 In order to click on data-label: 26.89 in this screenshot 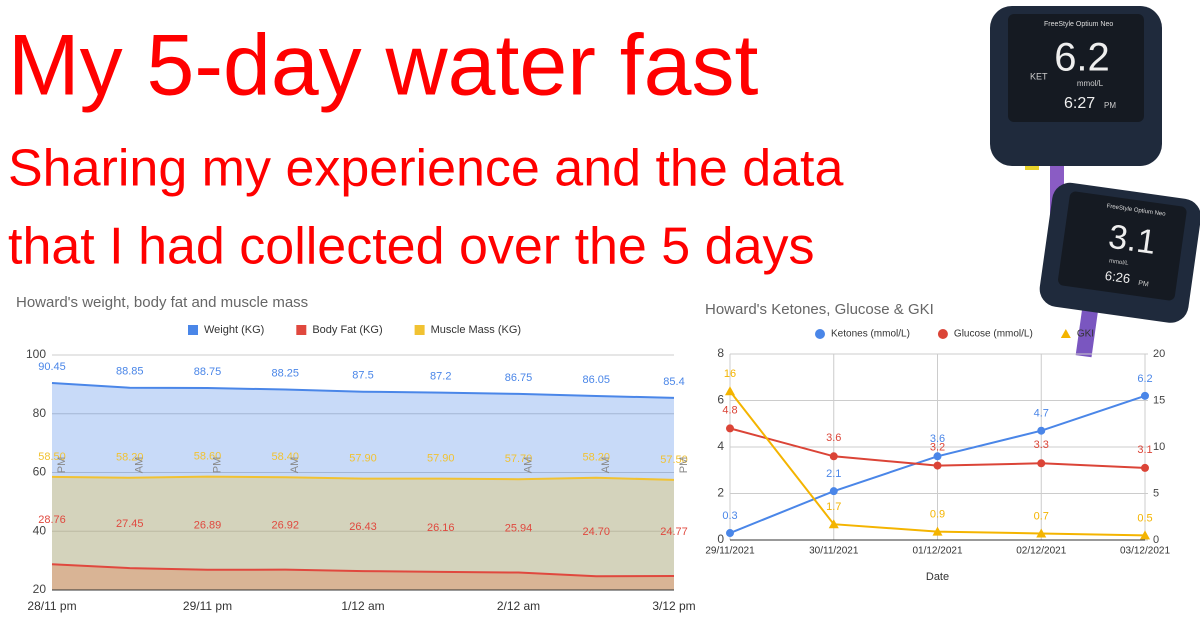, I will do `click(208, 526)`.